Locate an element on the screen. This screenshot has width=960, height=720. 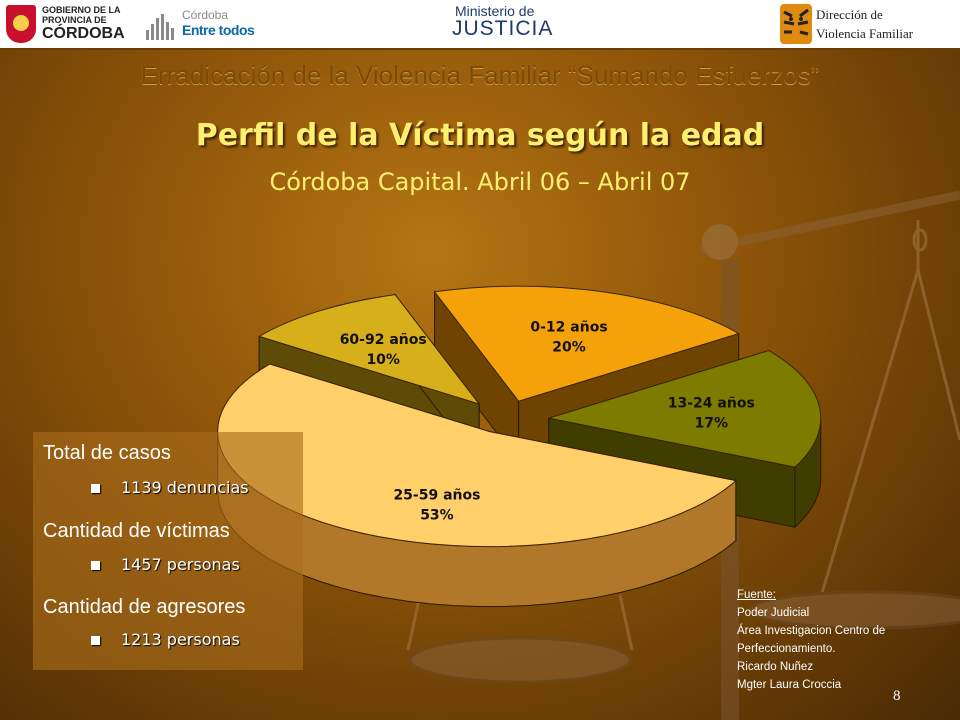
gob-logo-line3: CÓRDOBA is located at coordinates (83, 33).